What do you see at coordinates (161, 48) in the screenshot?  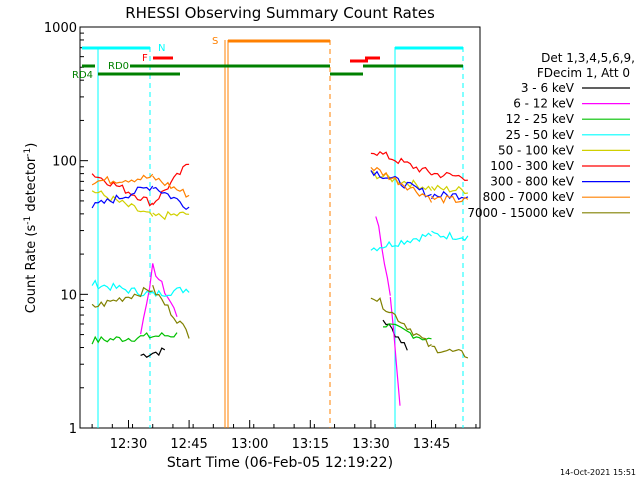 I see `annotation-n: N` at bounding box center [161, 48].